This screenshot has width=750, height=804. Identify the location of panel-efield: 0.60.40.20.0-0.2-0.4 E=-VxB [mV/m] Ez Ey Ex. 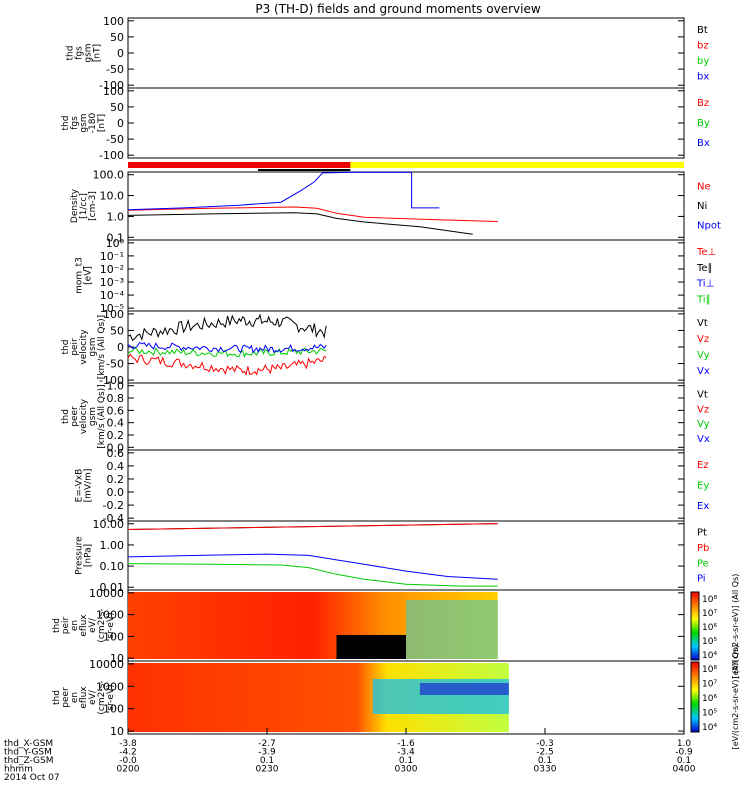
(392, 486).